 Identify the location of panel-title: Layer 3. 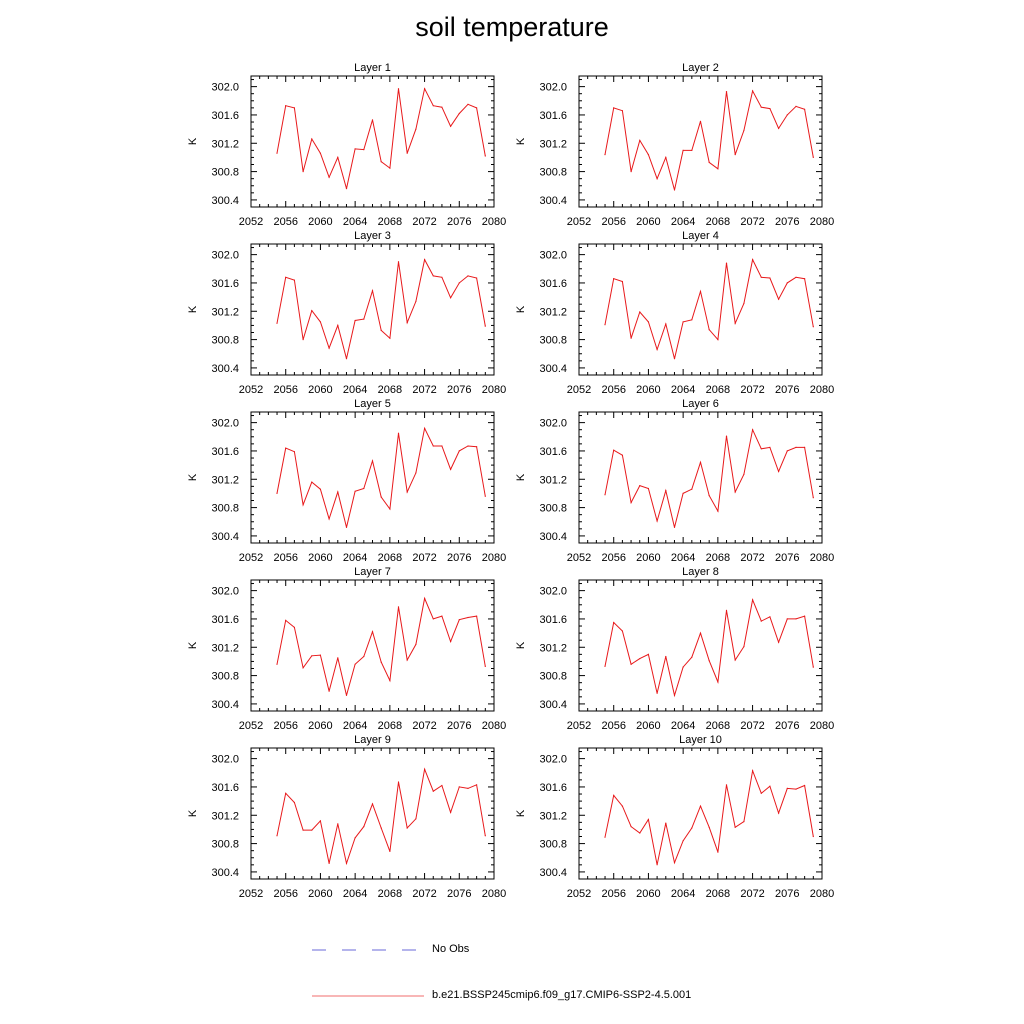
(372, 236).